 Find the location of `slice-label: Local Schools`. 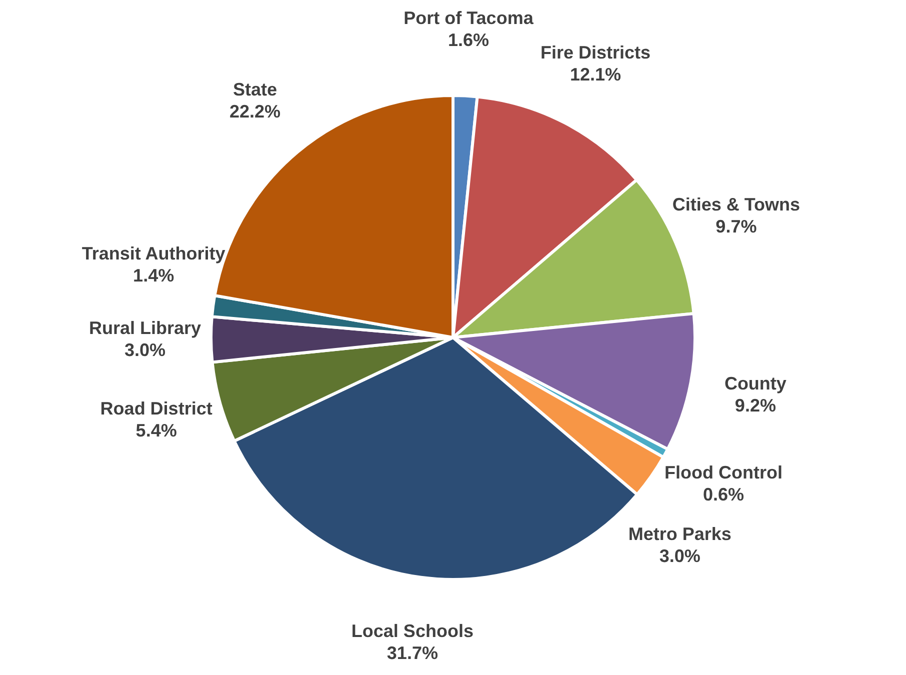

slice-label: Local Schools is located at coordinates (412, 630).